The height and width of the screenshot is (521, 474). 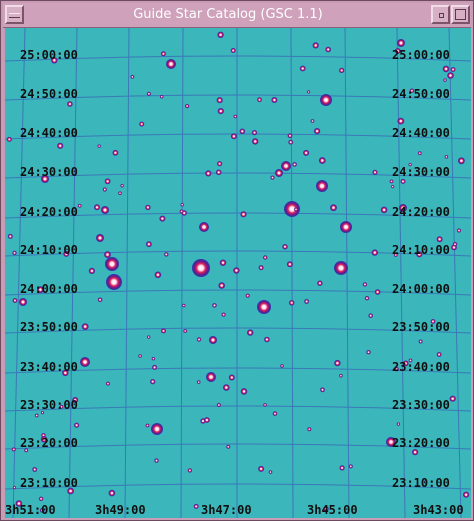 What do you see at coordinates (421, 94) in the screenshot?
I see `dec-label-right: 24:50:00` at bounding box center [421, 94].